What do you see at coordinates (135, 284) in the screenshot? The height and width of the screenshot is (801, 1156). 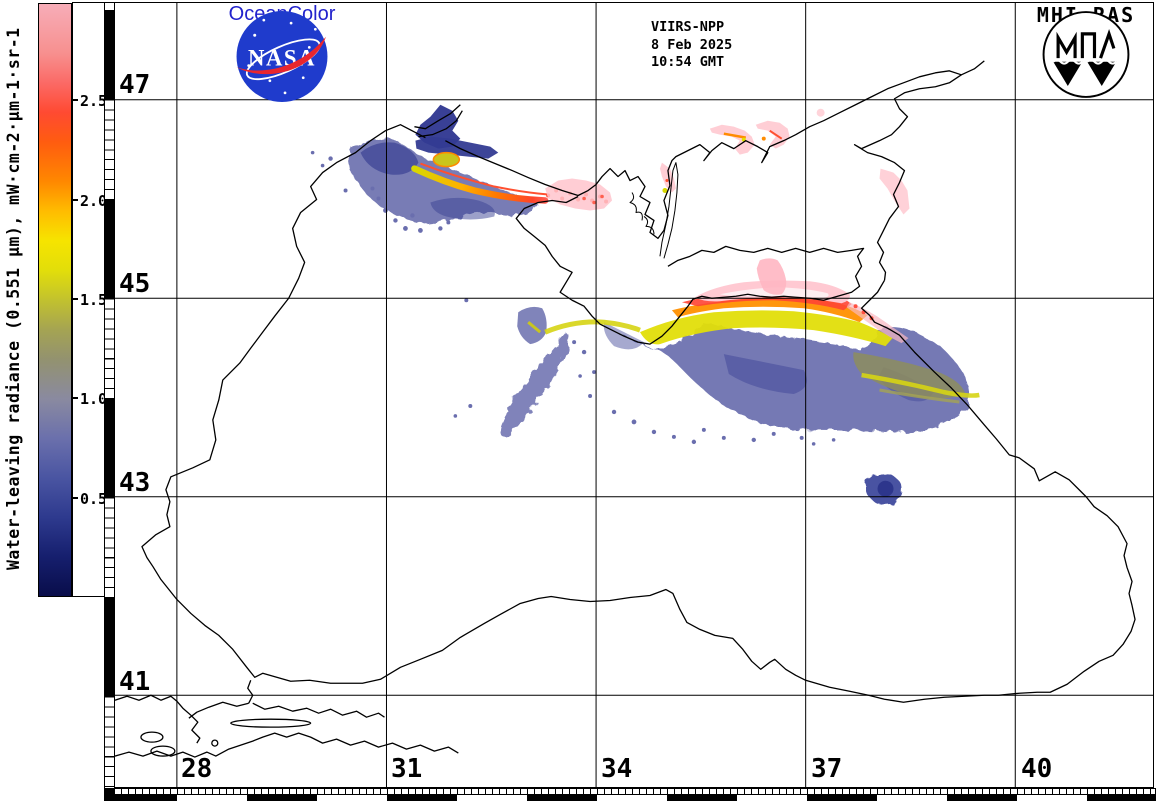 I see `lat-label-45: 45` at bounding box center [135, 284].